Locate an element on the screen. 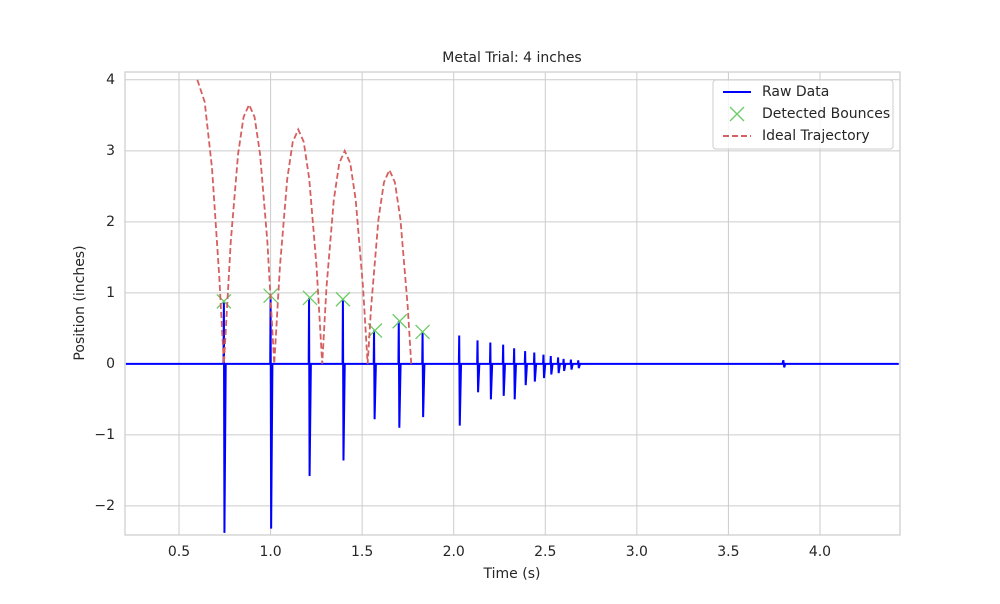 The image size is (1000, 604). legend-marker is located at coordinates (737, 114).